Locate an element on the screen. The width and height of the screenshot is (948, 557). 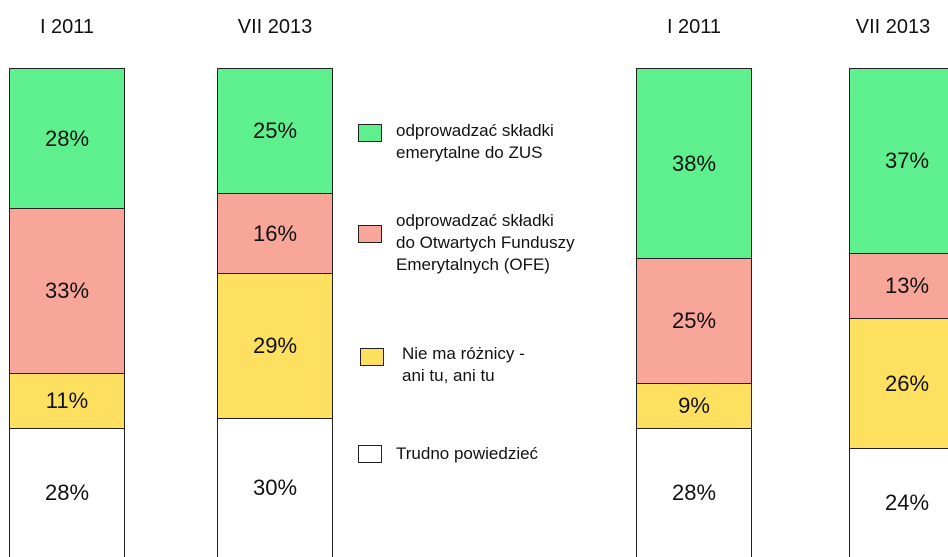
legend-label: odprowadzać składki emerytalne do ZUS is located at coordinates (475, 141).